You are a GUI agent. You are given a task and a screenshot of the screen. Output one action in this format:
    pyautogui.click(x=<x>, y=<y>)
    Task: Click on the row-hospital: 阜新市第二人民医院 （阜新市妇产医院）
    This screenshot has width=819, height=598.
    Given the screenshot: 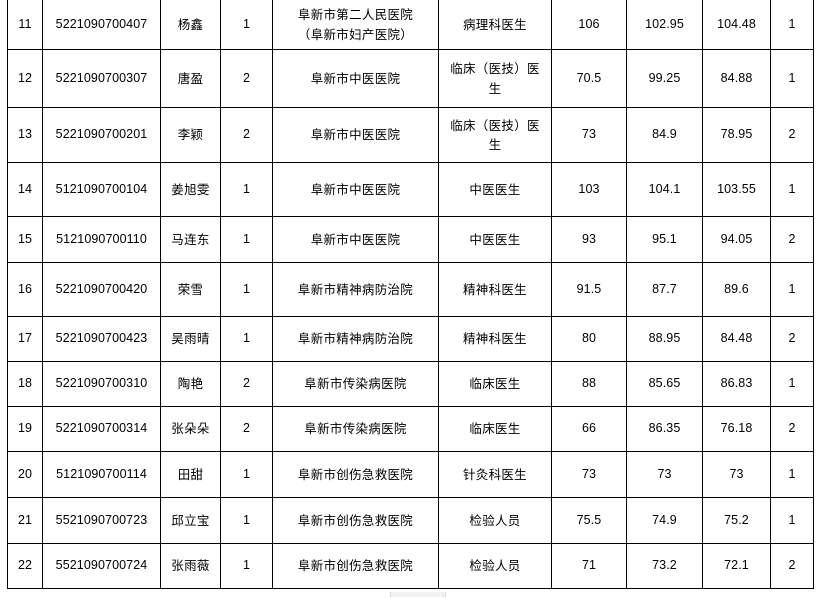 What is the action you would take?
    pyautogui.click(x=355, y=25)
    